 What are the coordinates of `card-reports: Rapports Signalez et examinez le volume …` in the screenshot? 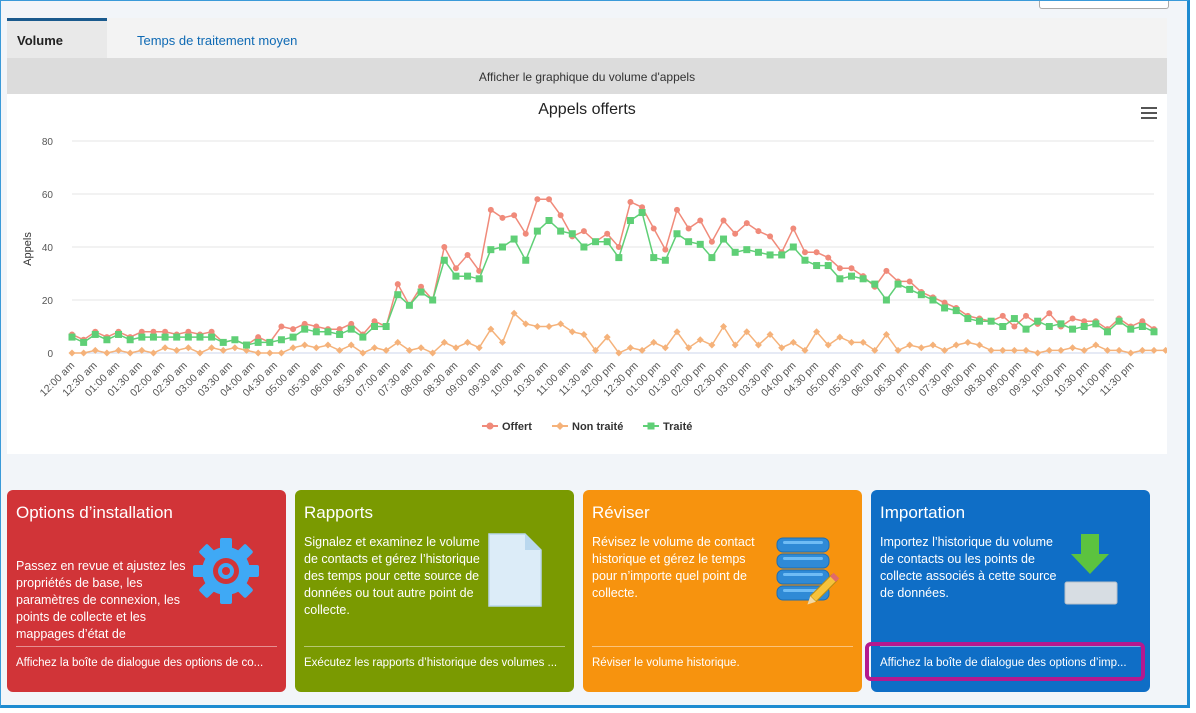 It's located at (434, 591).